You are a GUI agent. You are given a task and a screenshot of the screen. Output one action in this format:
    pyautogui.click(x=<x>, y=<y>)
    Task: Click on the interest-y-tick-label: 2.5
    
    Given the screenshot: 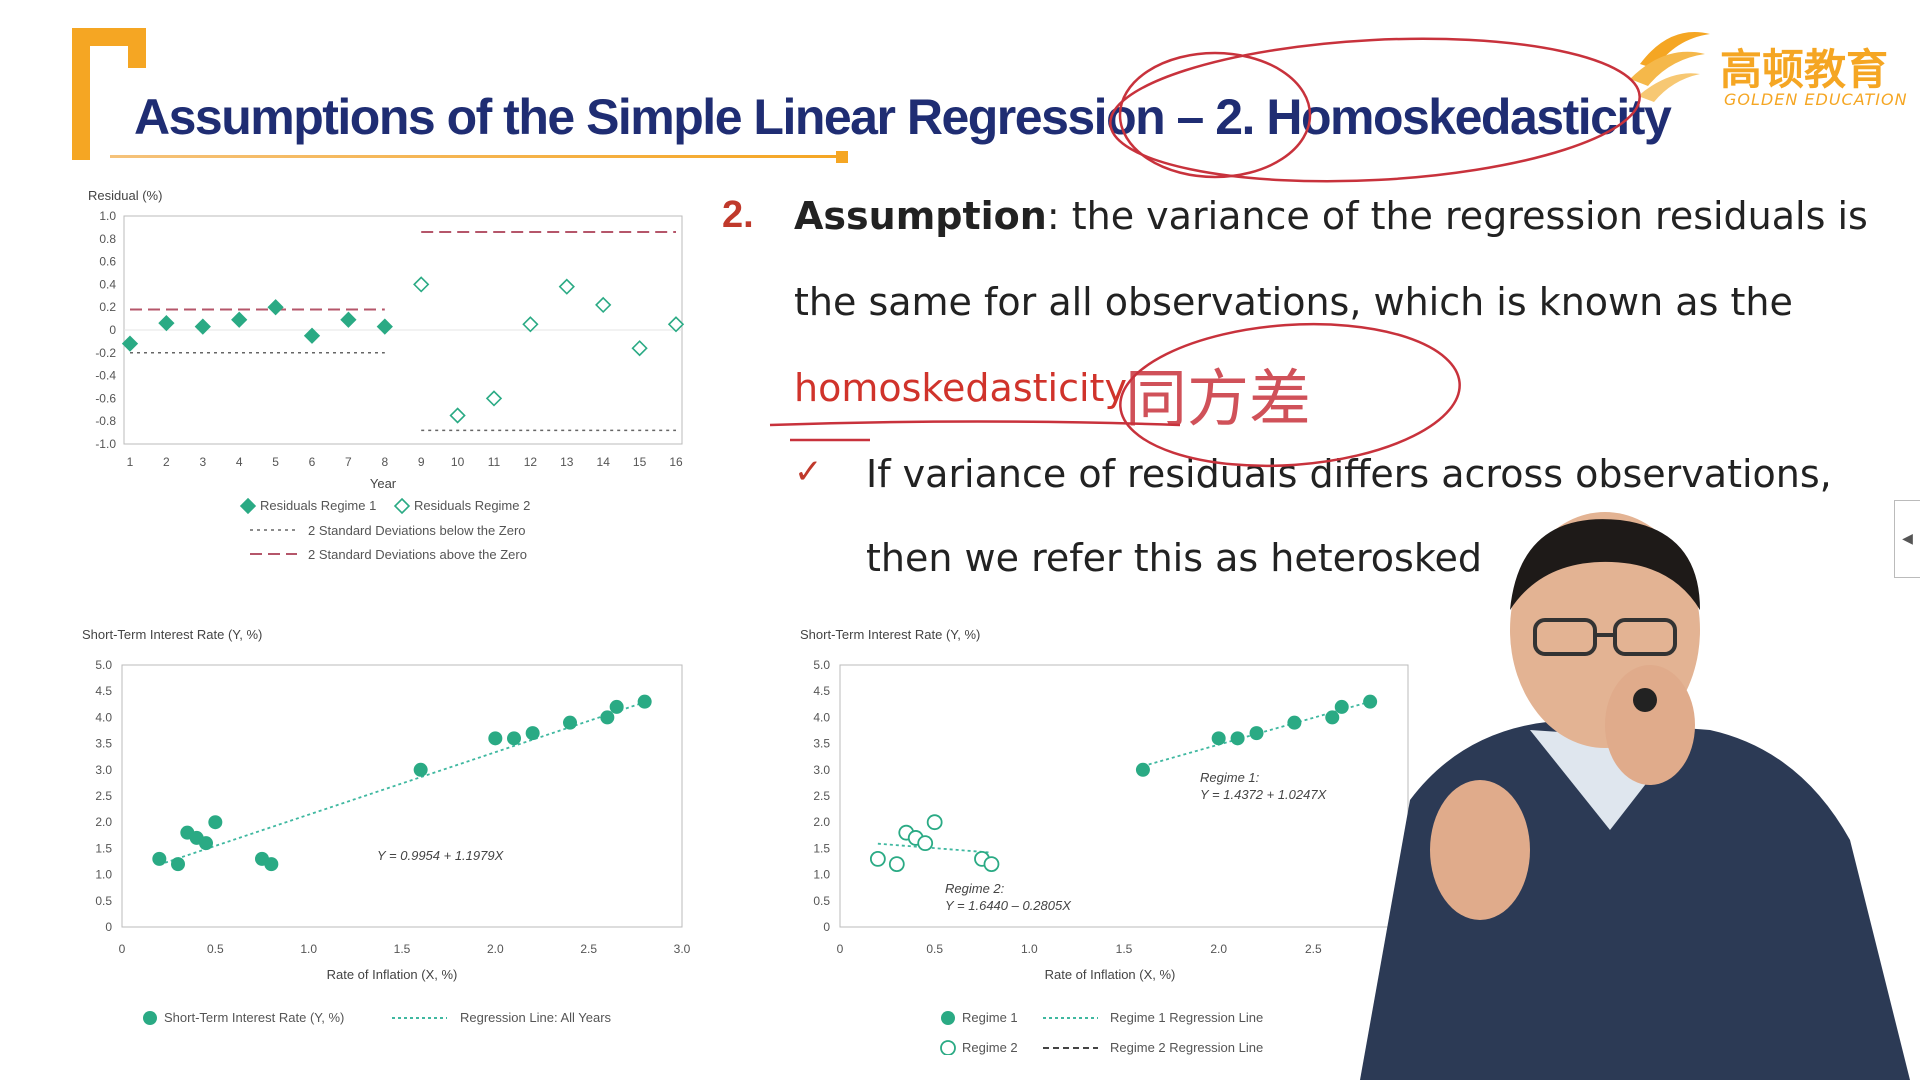 What is the action you would take?
    pyautogui.click(x=103, y=796)
    